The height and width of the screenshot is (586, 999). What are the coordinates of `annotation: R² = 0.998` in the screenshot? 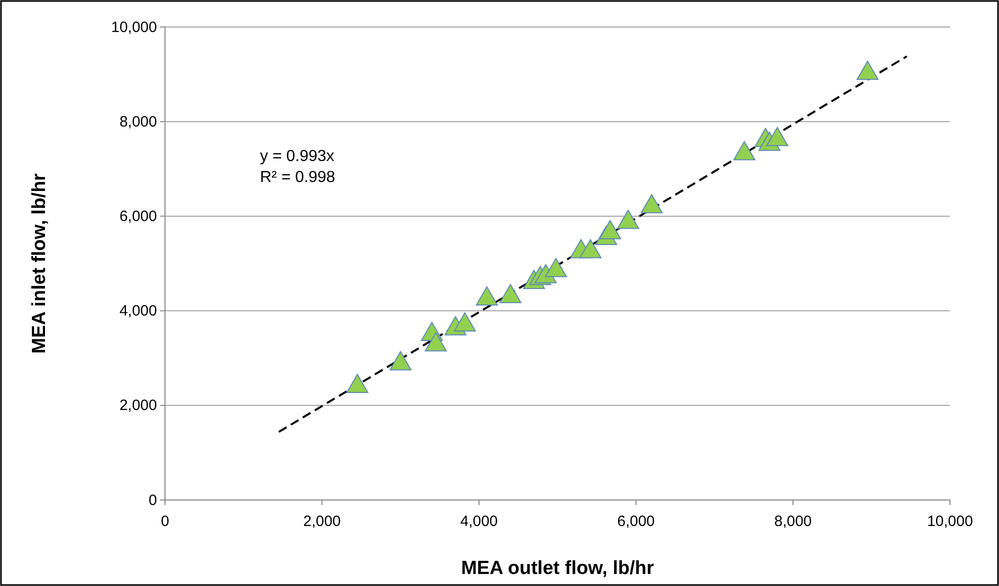 It's located at (298, 177).